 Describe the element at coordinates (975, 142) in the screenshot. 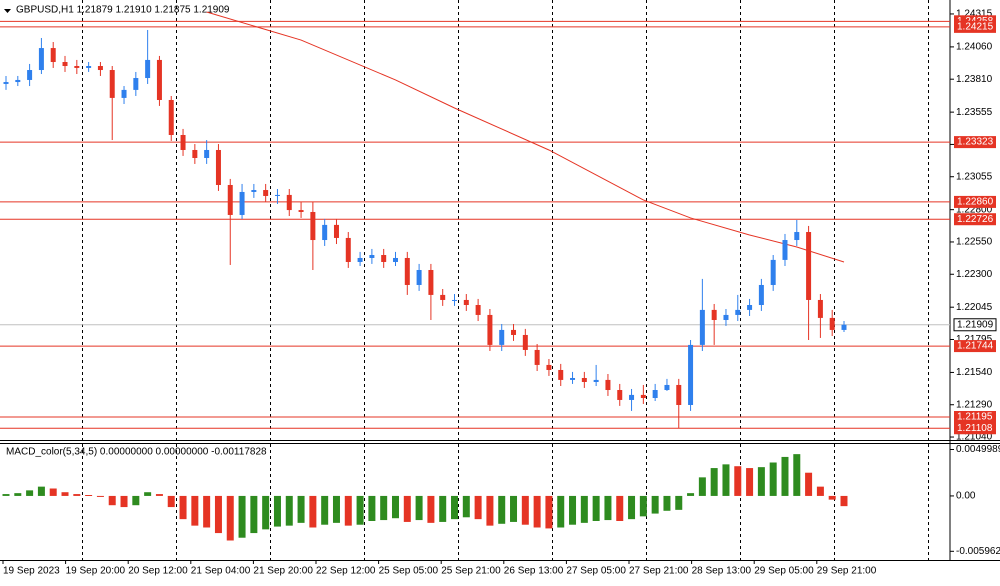

I see `level-label: 1.23323` at that location.